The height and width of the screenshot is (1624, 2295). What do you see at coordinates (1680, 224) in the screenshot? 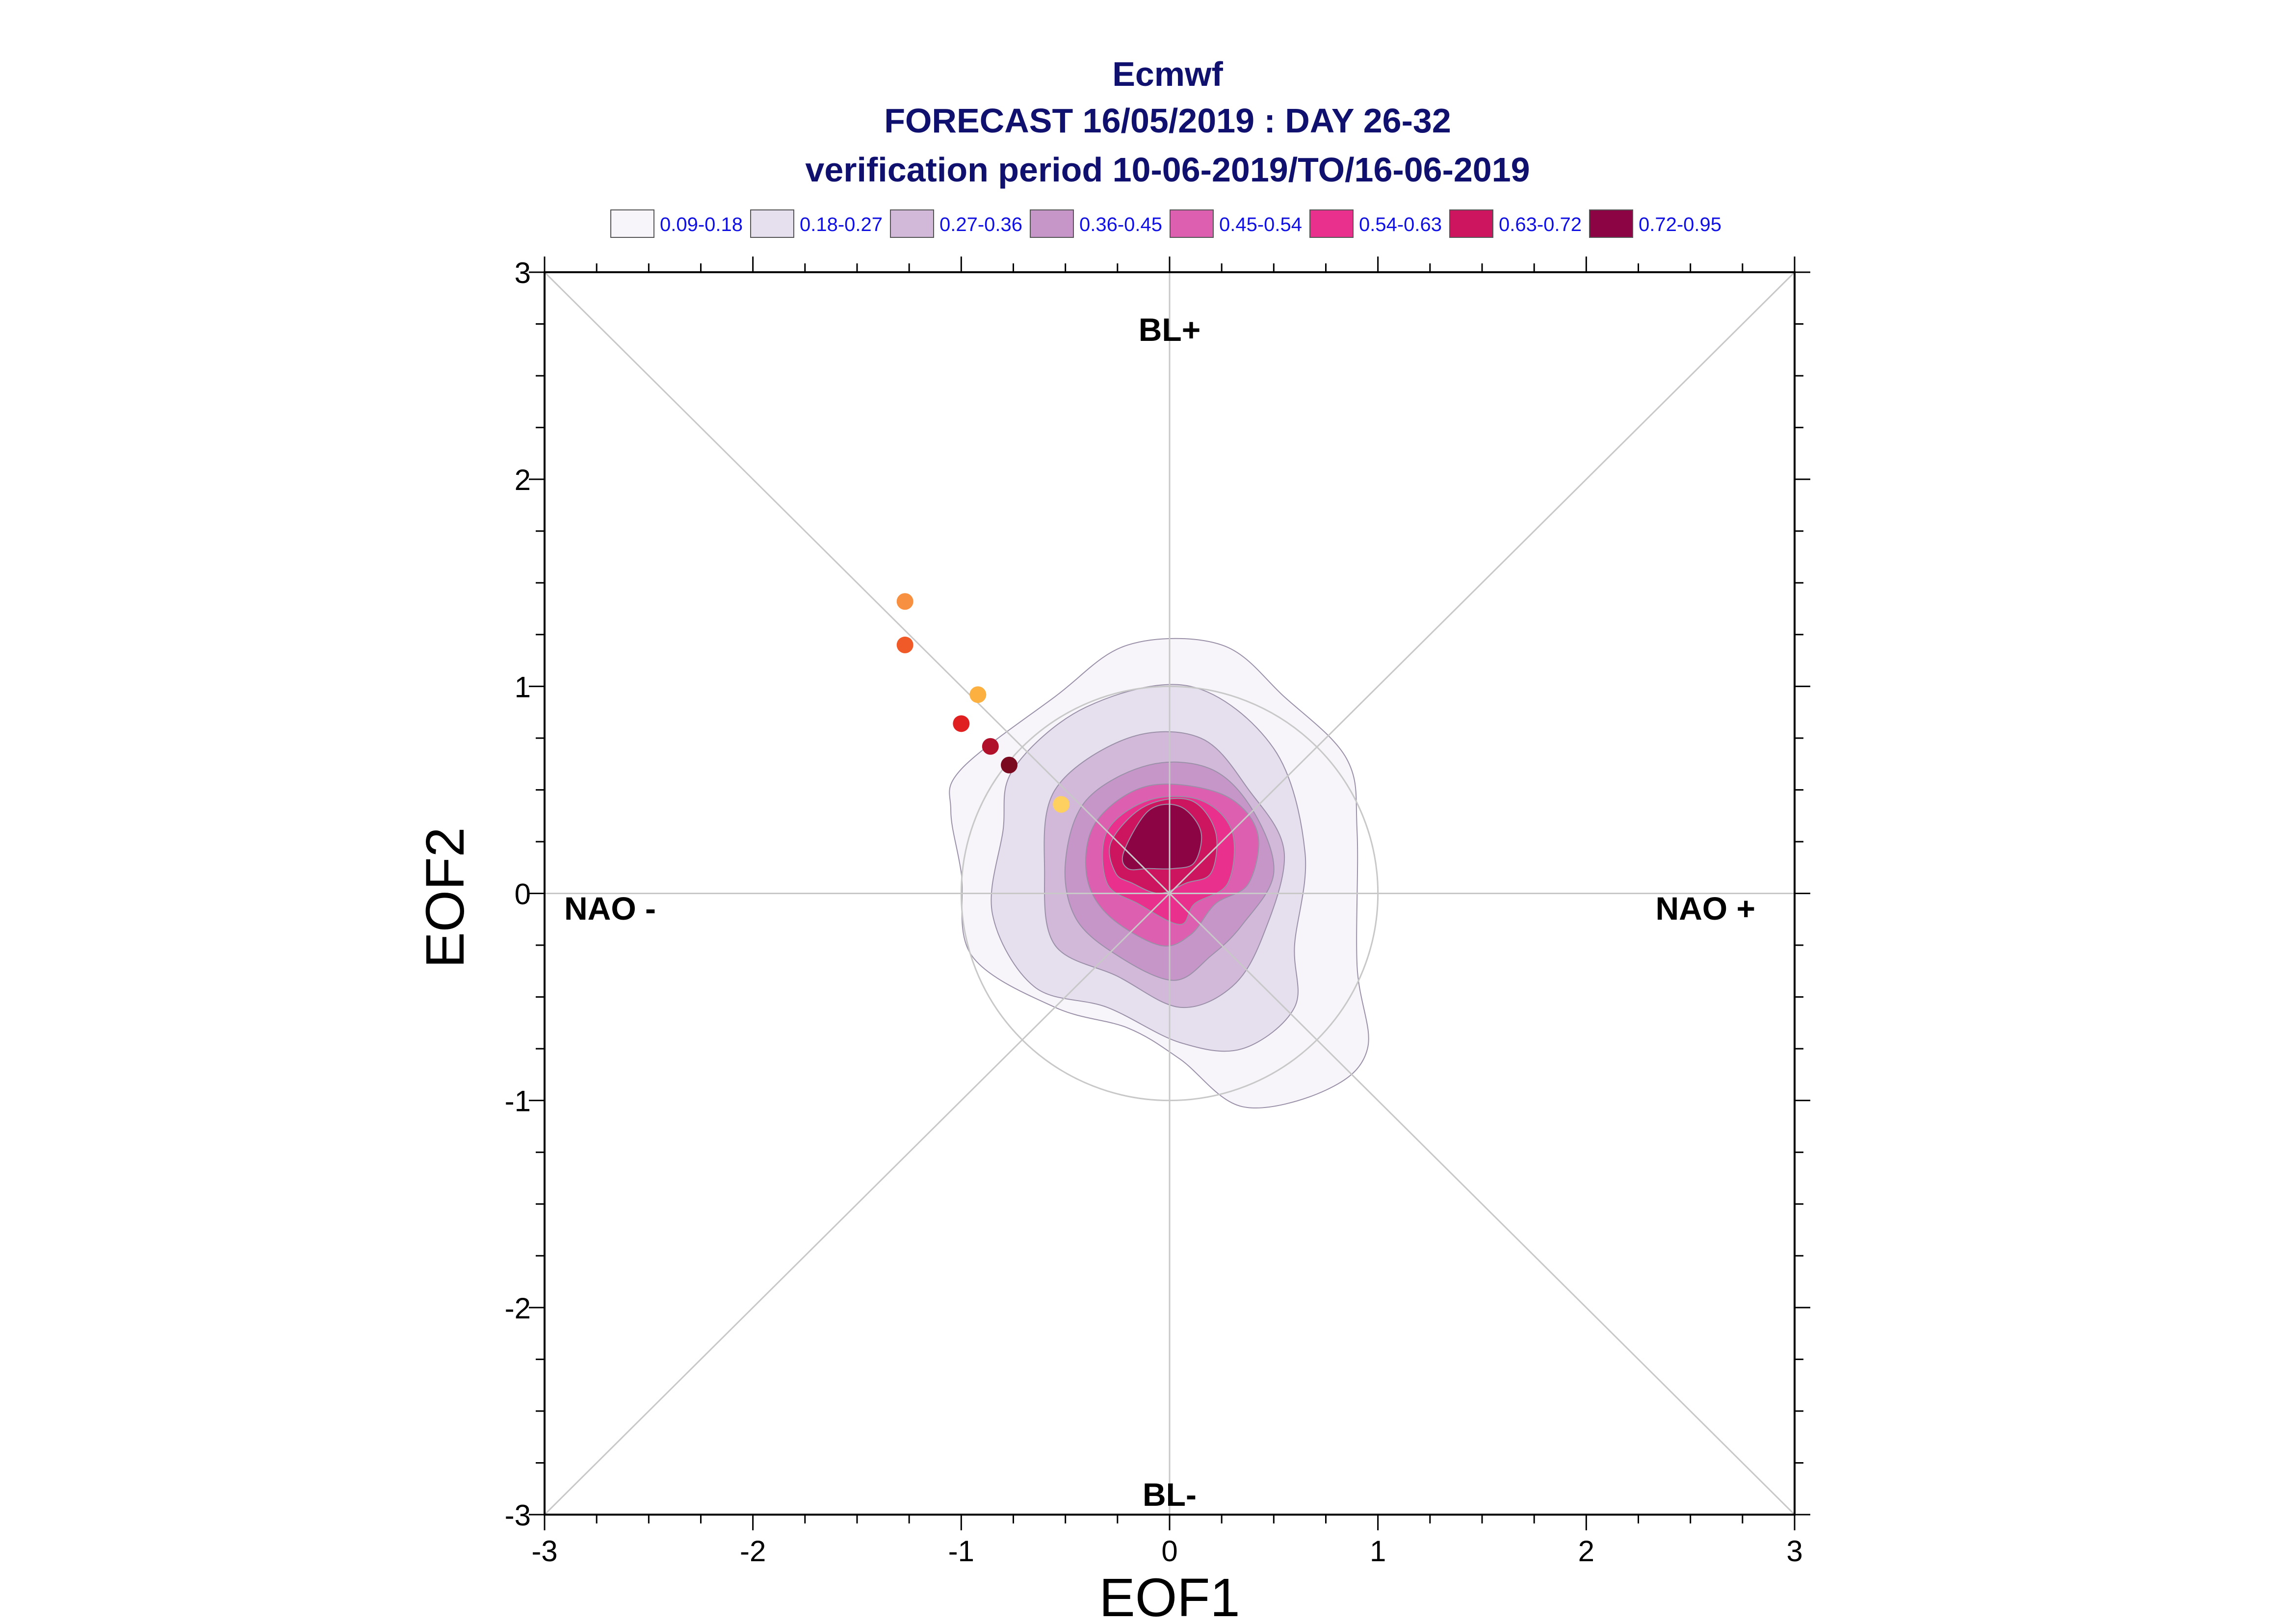
I see `legend-label: 0.72-0.95` at bounding box center [1680, 224].